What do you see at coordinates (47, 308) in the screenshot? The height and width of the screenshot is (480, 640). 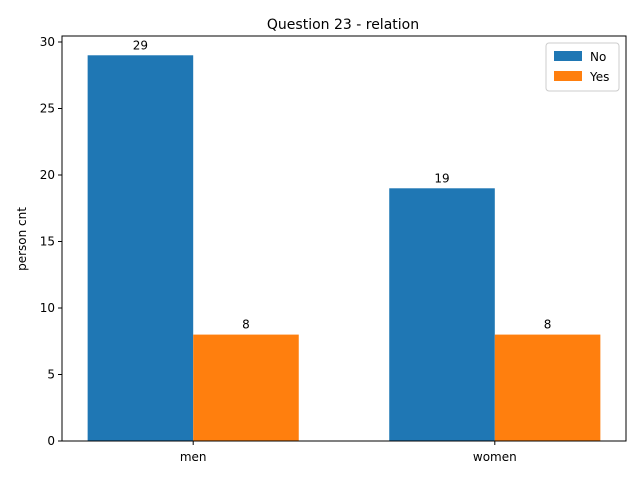 I see `y-tick-label: 10` at bounding box center [47, 308].